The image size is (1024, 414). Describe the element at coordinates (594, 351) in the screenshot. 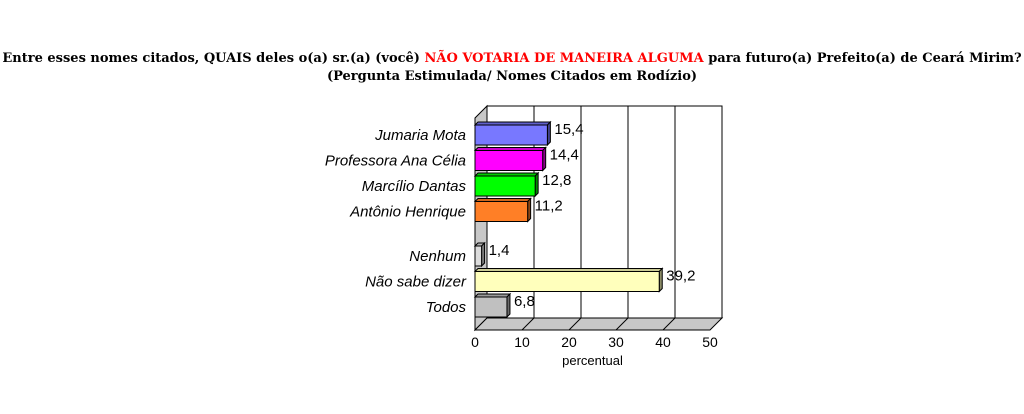

I see `x-axis: 0 10 20 30 40 50 percentual` at that location.